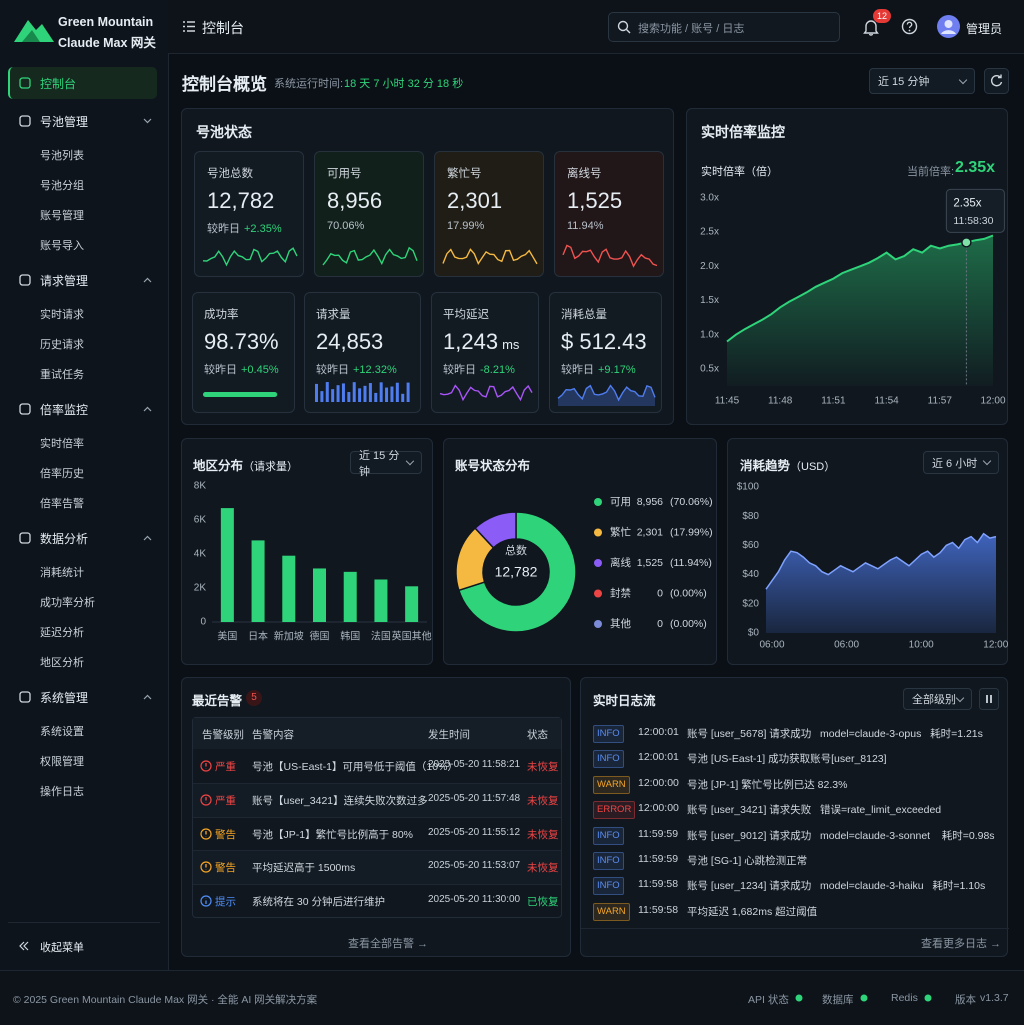  Describe the element at coordinates (64, 410) in the screenshot. I see `menu-group: 倍率监控` at that location.